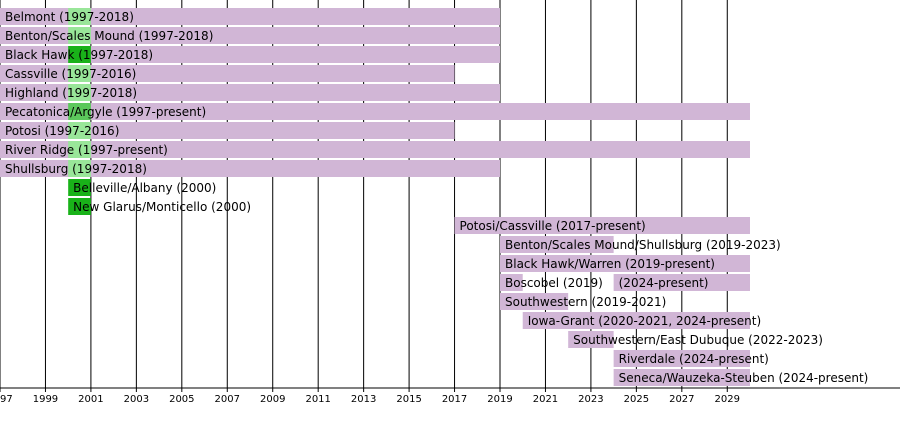 This screenshot has height=433, width=900. I want to click on bar-label: Cassville (1997-2016), so click(70, 74).